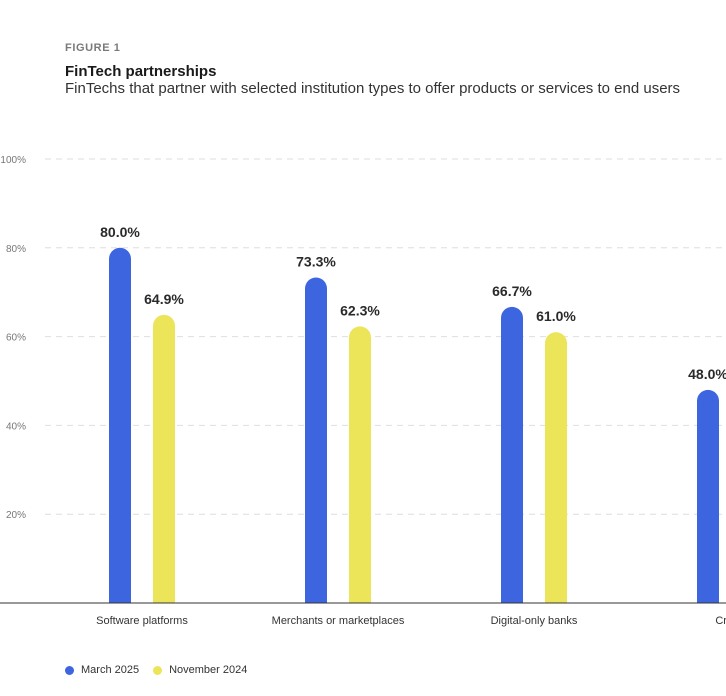 Image resolution: width=726 pixels, height=696 pixels. I want to click on y-tick-label: 60%, so click(16, 338).